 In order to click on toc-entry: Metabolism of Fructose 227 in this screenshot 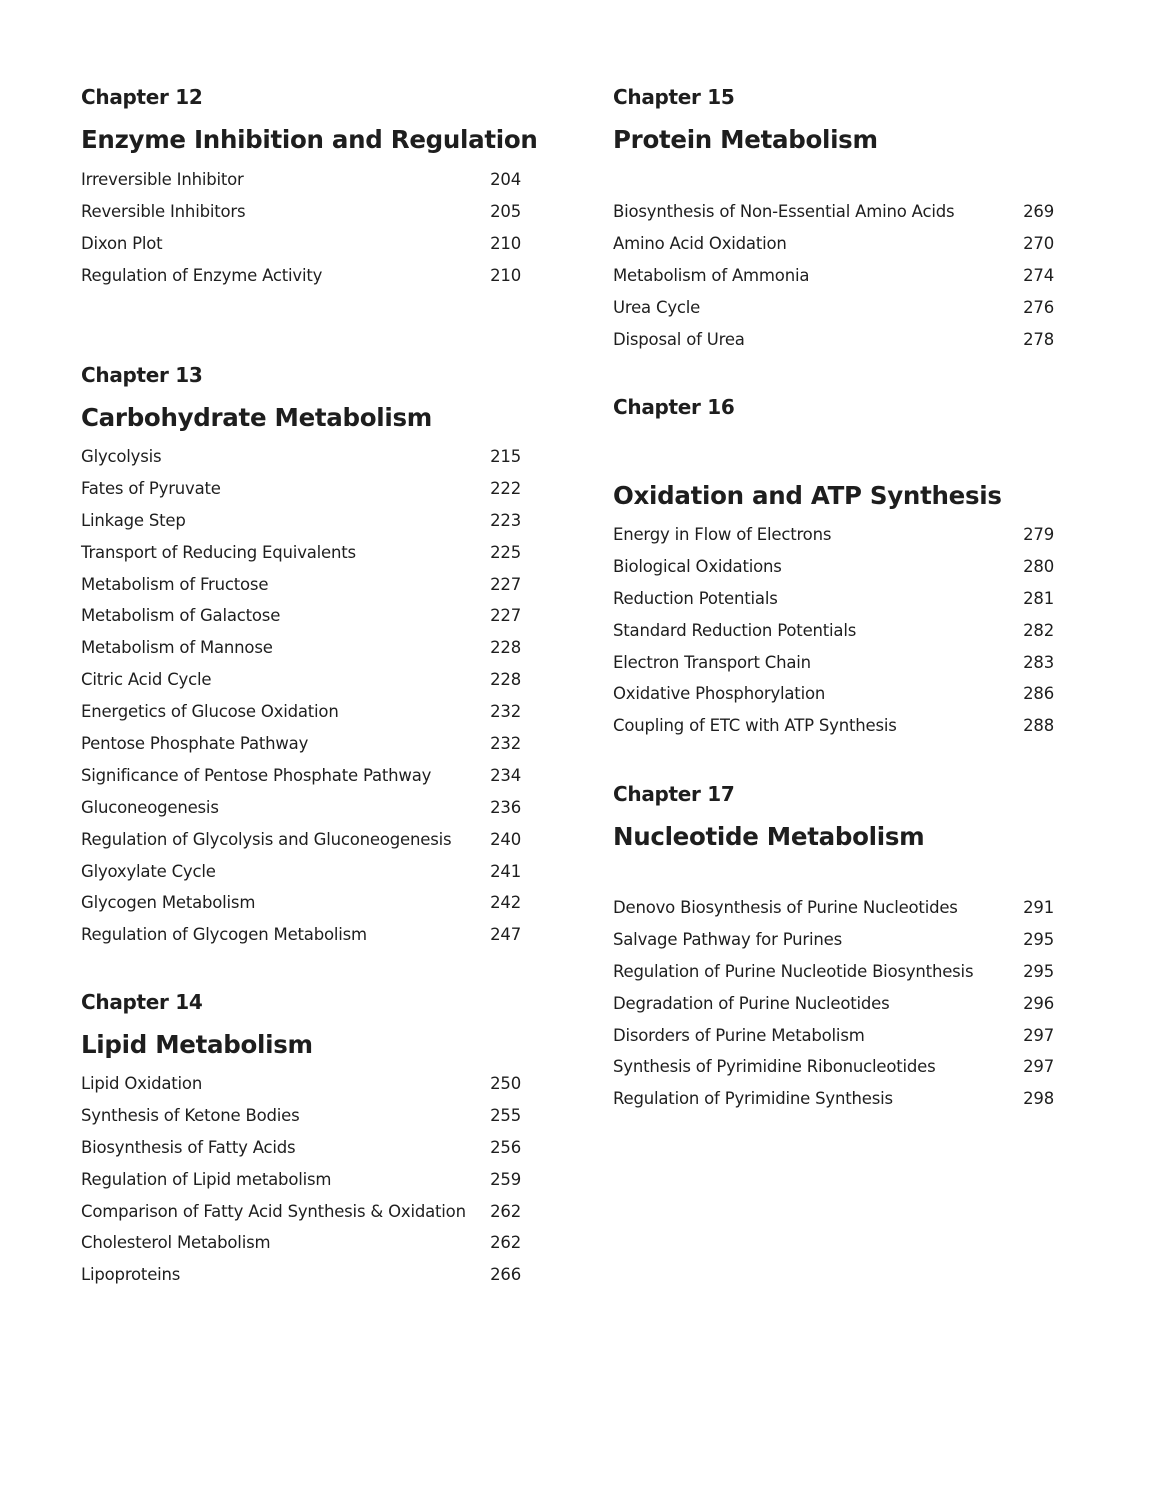, I will do `click(301, 585)`.